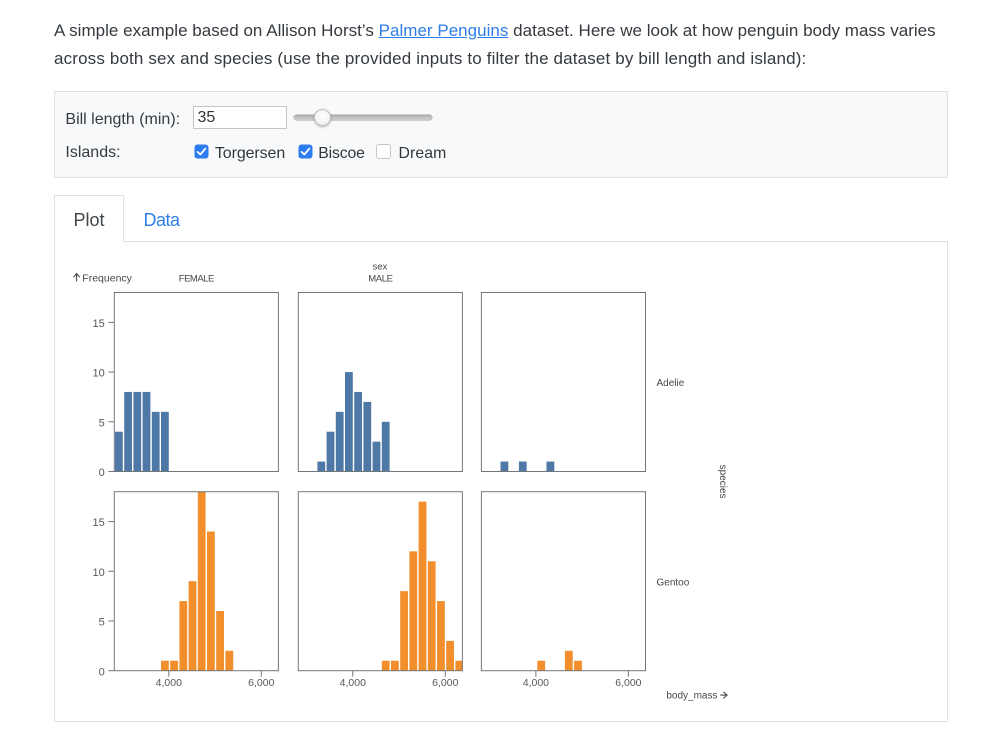  What do you see at coordinates (380, 279) in the screenshot?
I see `svg-text: MALE` at bounding box center [380, 279].